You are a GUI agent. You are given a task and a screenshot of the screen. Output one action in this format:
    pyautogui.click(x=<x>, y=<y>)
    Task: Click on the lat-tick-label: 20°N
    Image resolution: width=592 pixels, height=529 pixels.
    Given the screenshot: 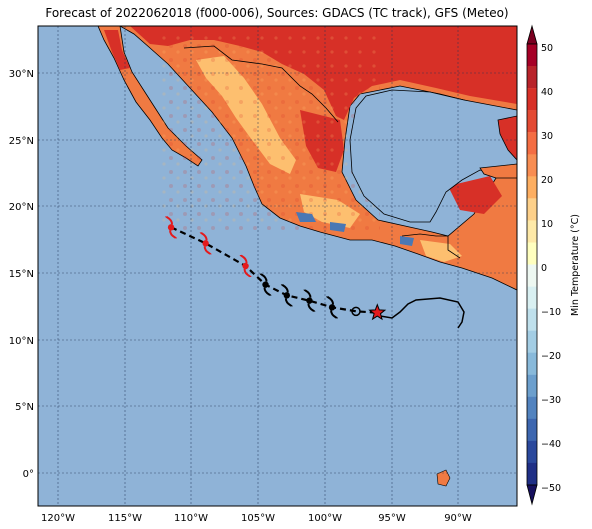 What is the action you would take?
    pyautogui.click(x=21, y=207)
    